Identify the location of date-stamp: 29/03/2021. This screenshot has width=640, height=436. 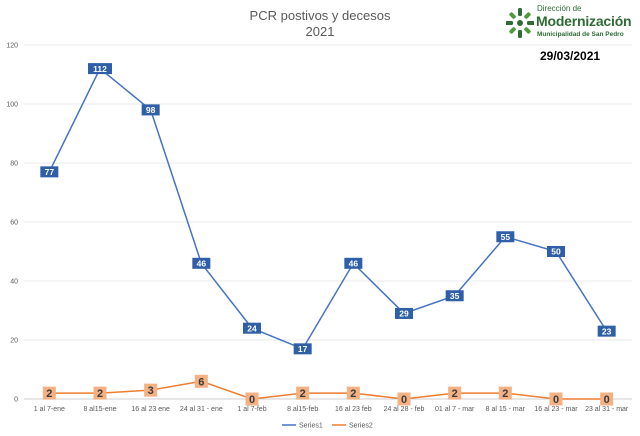
(570, 56).